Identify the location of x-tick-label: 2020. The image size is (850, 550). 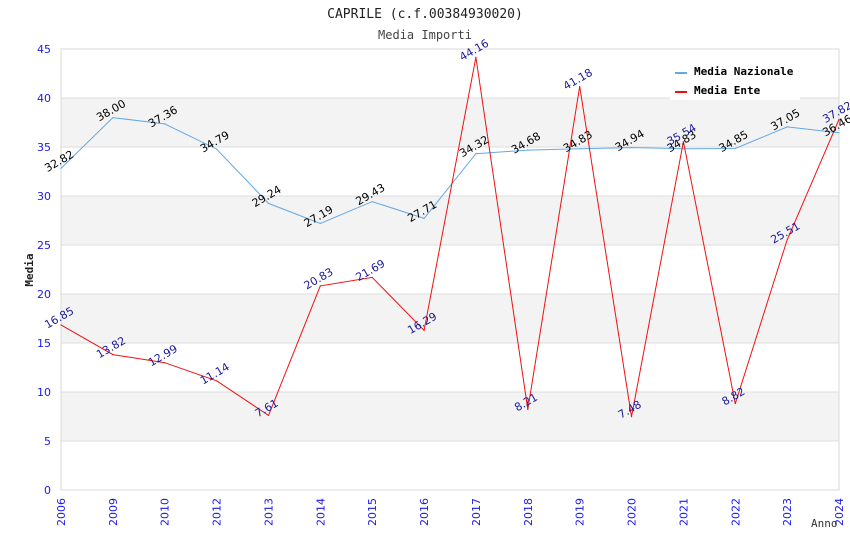
(632, 512).